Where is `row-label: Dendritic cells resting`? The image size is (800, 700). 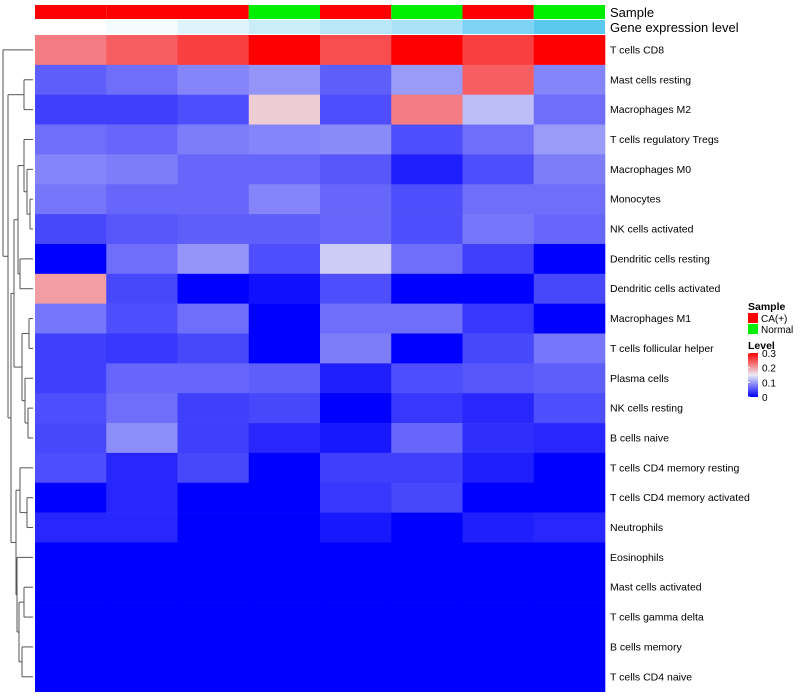 row-label: Dendritic cells resting is located at coordinates (660, 259).